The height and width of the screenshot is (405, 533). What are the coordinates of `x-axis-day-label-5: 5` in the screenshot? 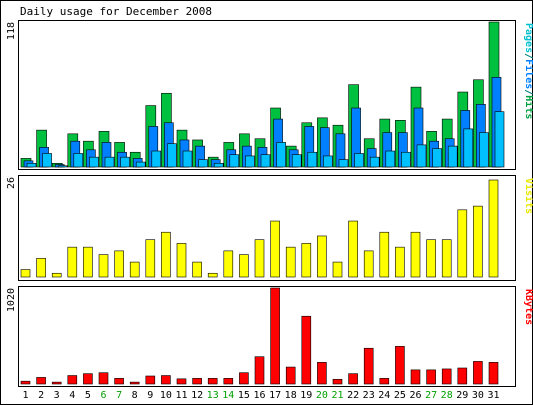 It's located at (88, 395).